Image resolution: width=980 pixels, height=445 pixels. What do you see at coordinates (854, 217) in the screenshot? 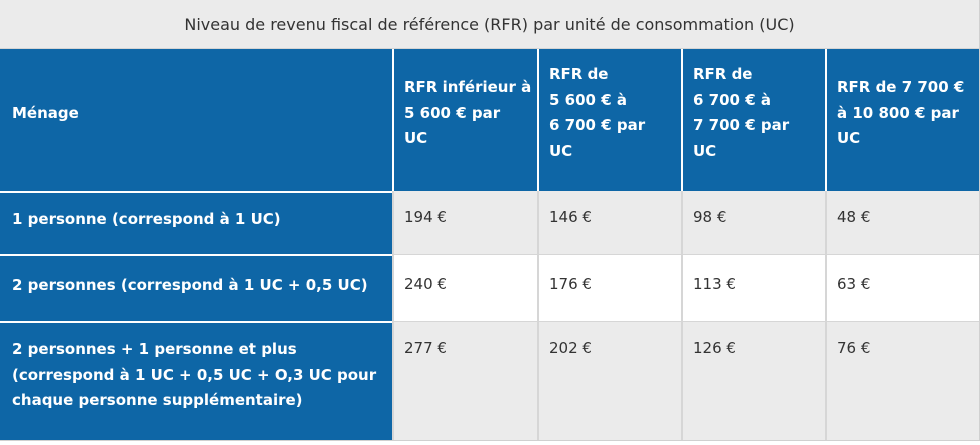
I see `table-cell-value: 48 €` at bounding box center [854, 217].